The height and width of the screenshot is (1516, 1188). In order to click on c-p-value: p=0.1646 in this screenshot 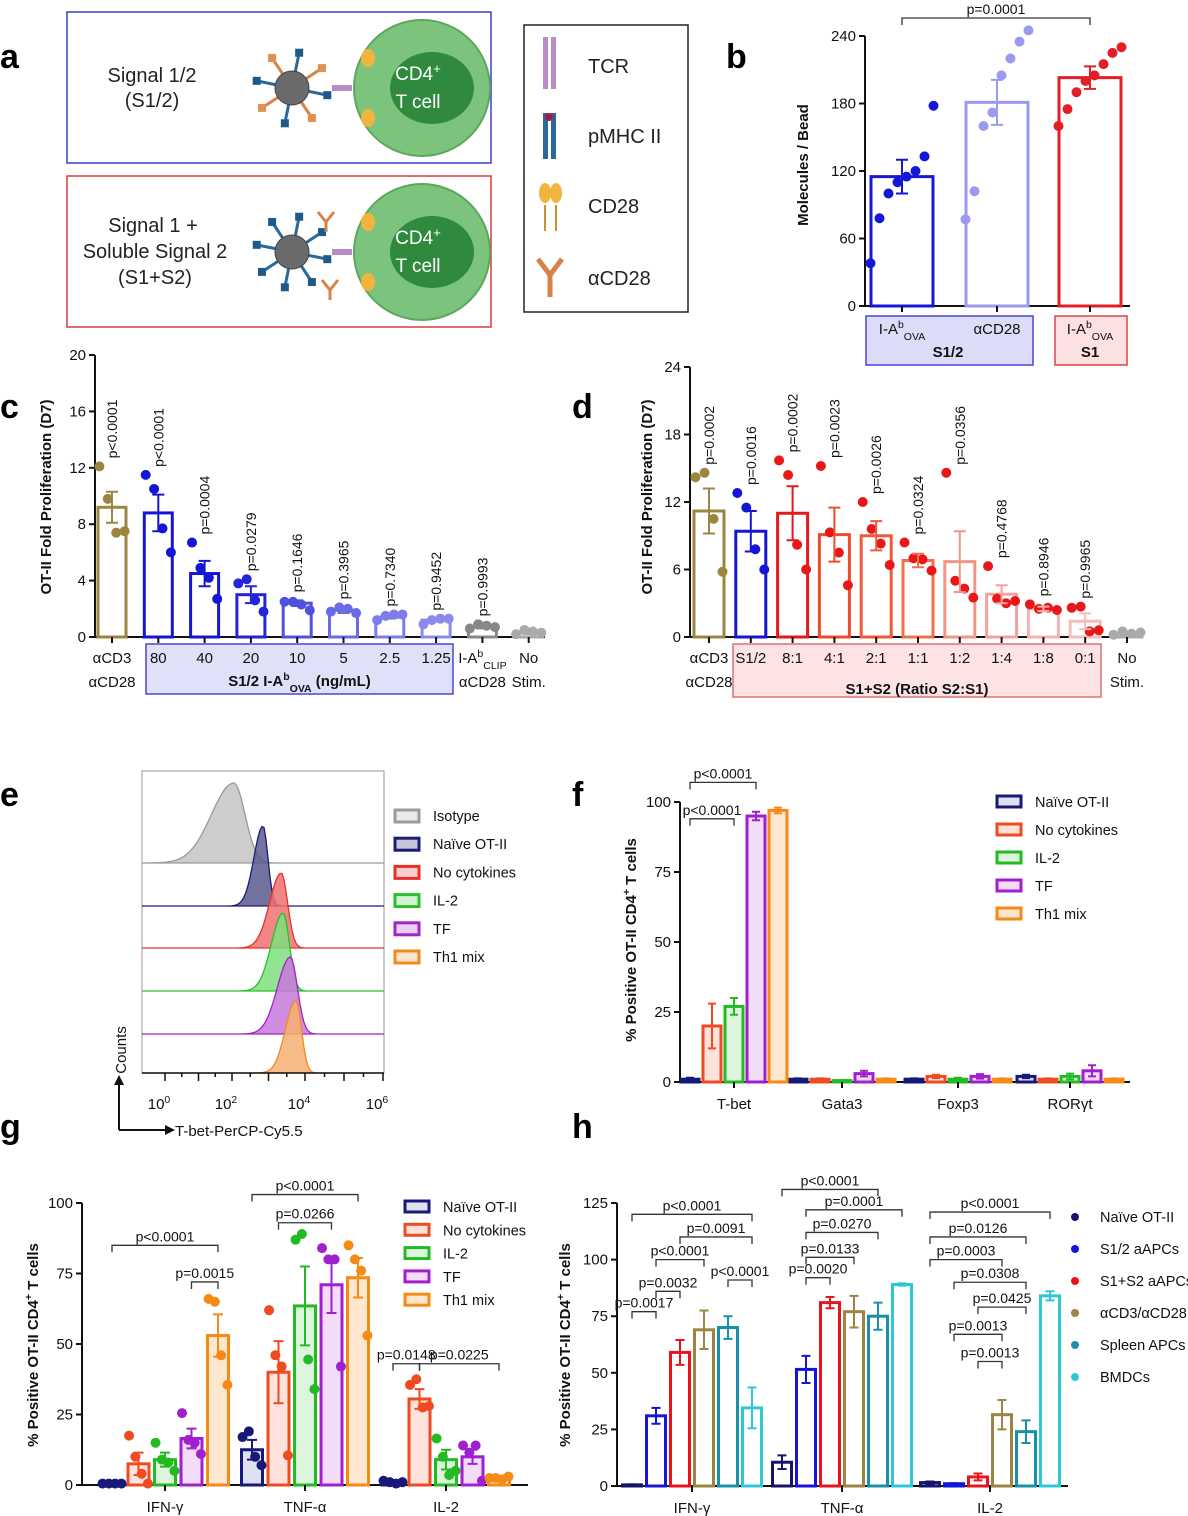, I will do `click(297, 562)`.